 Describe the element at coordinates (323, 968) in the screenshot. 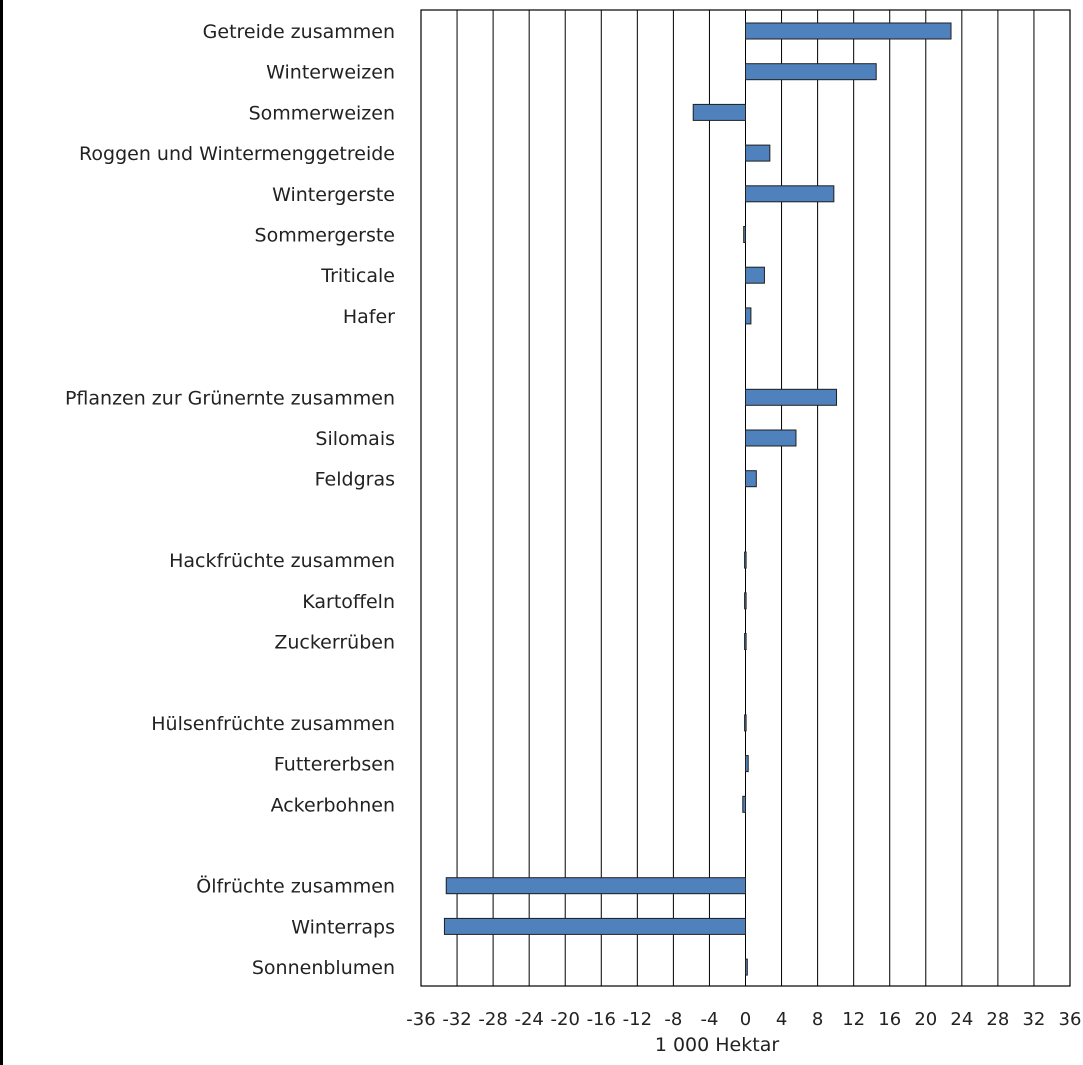

I see `category-label: Sonnenblumen` at that location.